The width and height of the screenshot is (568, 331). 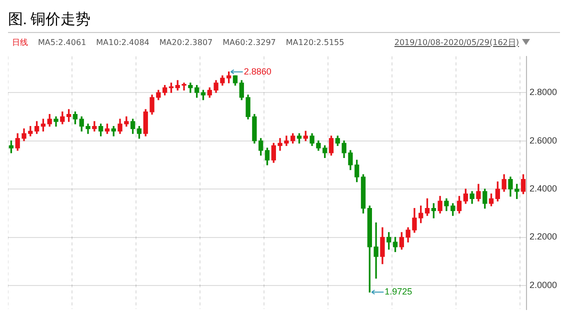 I want to click on y-tick-label: 2.8000, so click(x=543, y=92).